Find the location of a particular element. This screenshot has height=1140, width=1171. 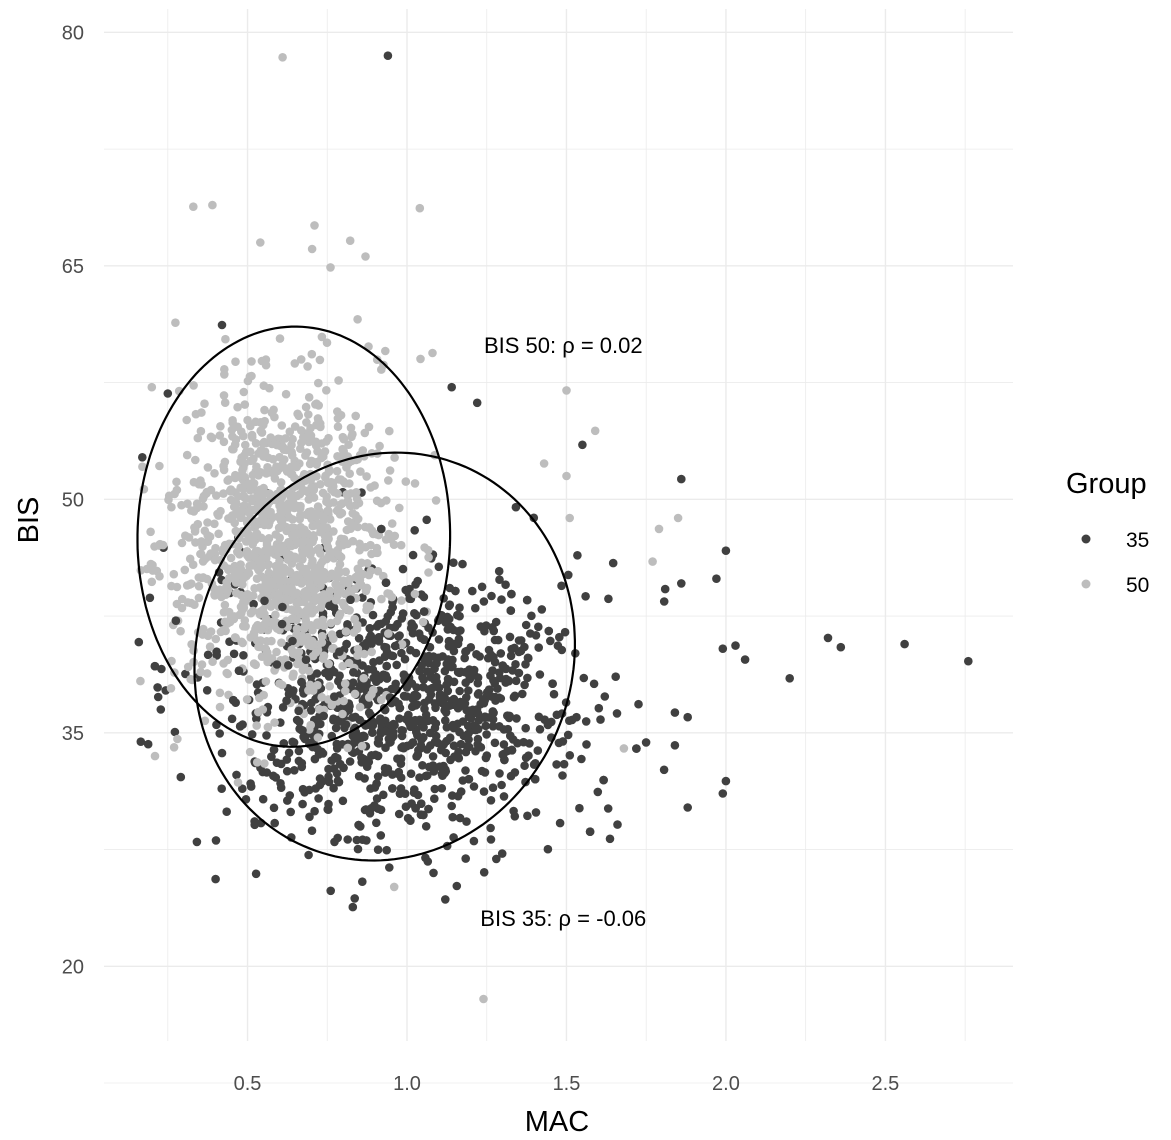

y-axis-ticks: 20 35 50 65 80 is located at coordinates (73, 500).